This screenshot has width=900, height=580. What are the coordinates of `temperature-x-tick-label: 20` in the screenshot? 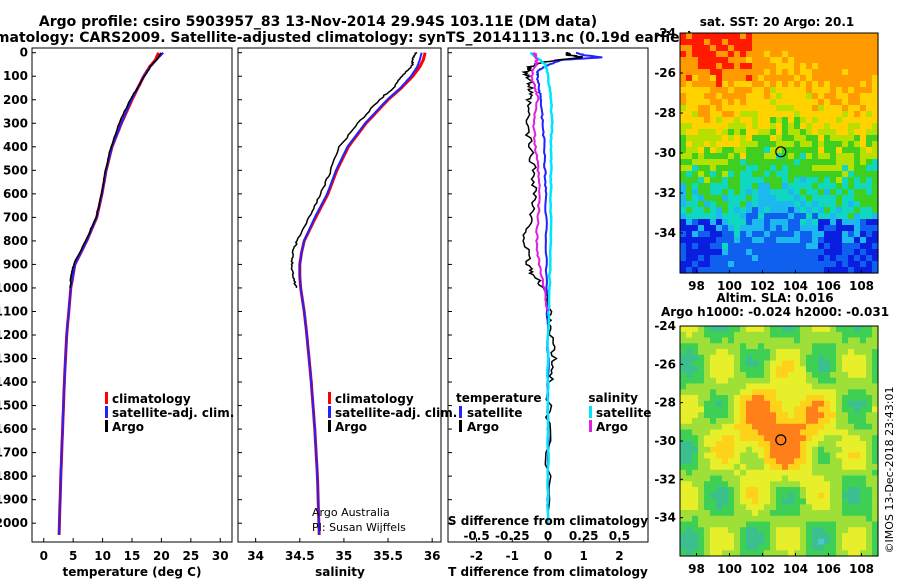 It's located at (161, 556).